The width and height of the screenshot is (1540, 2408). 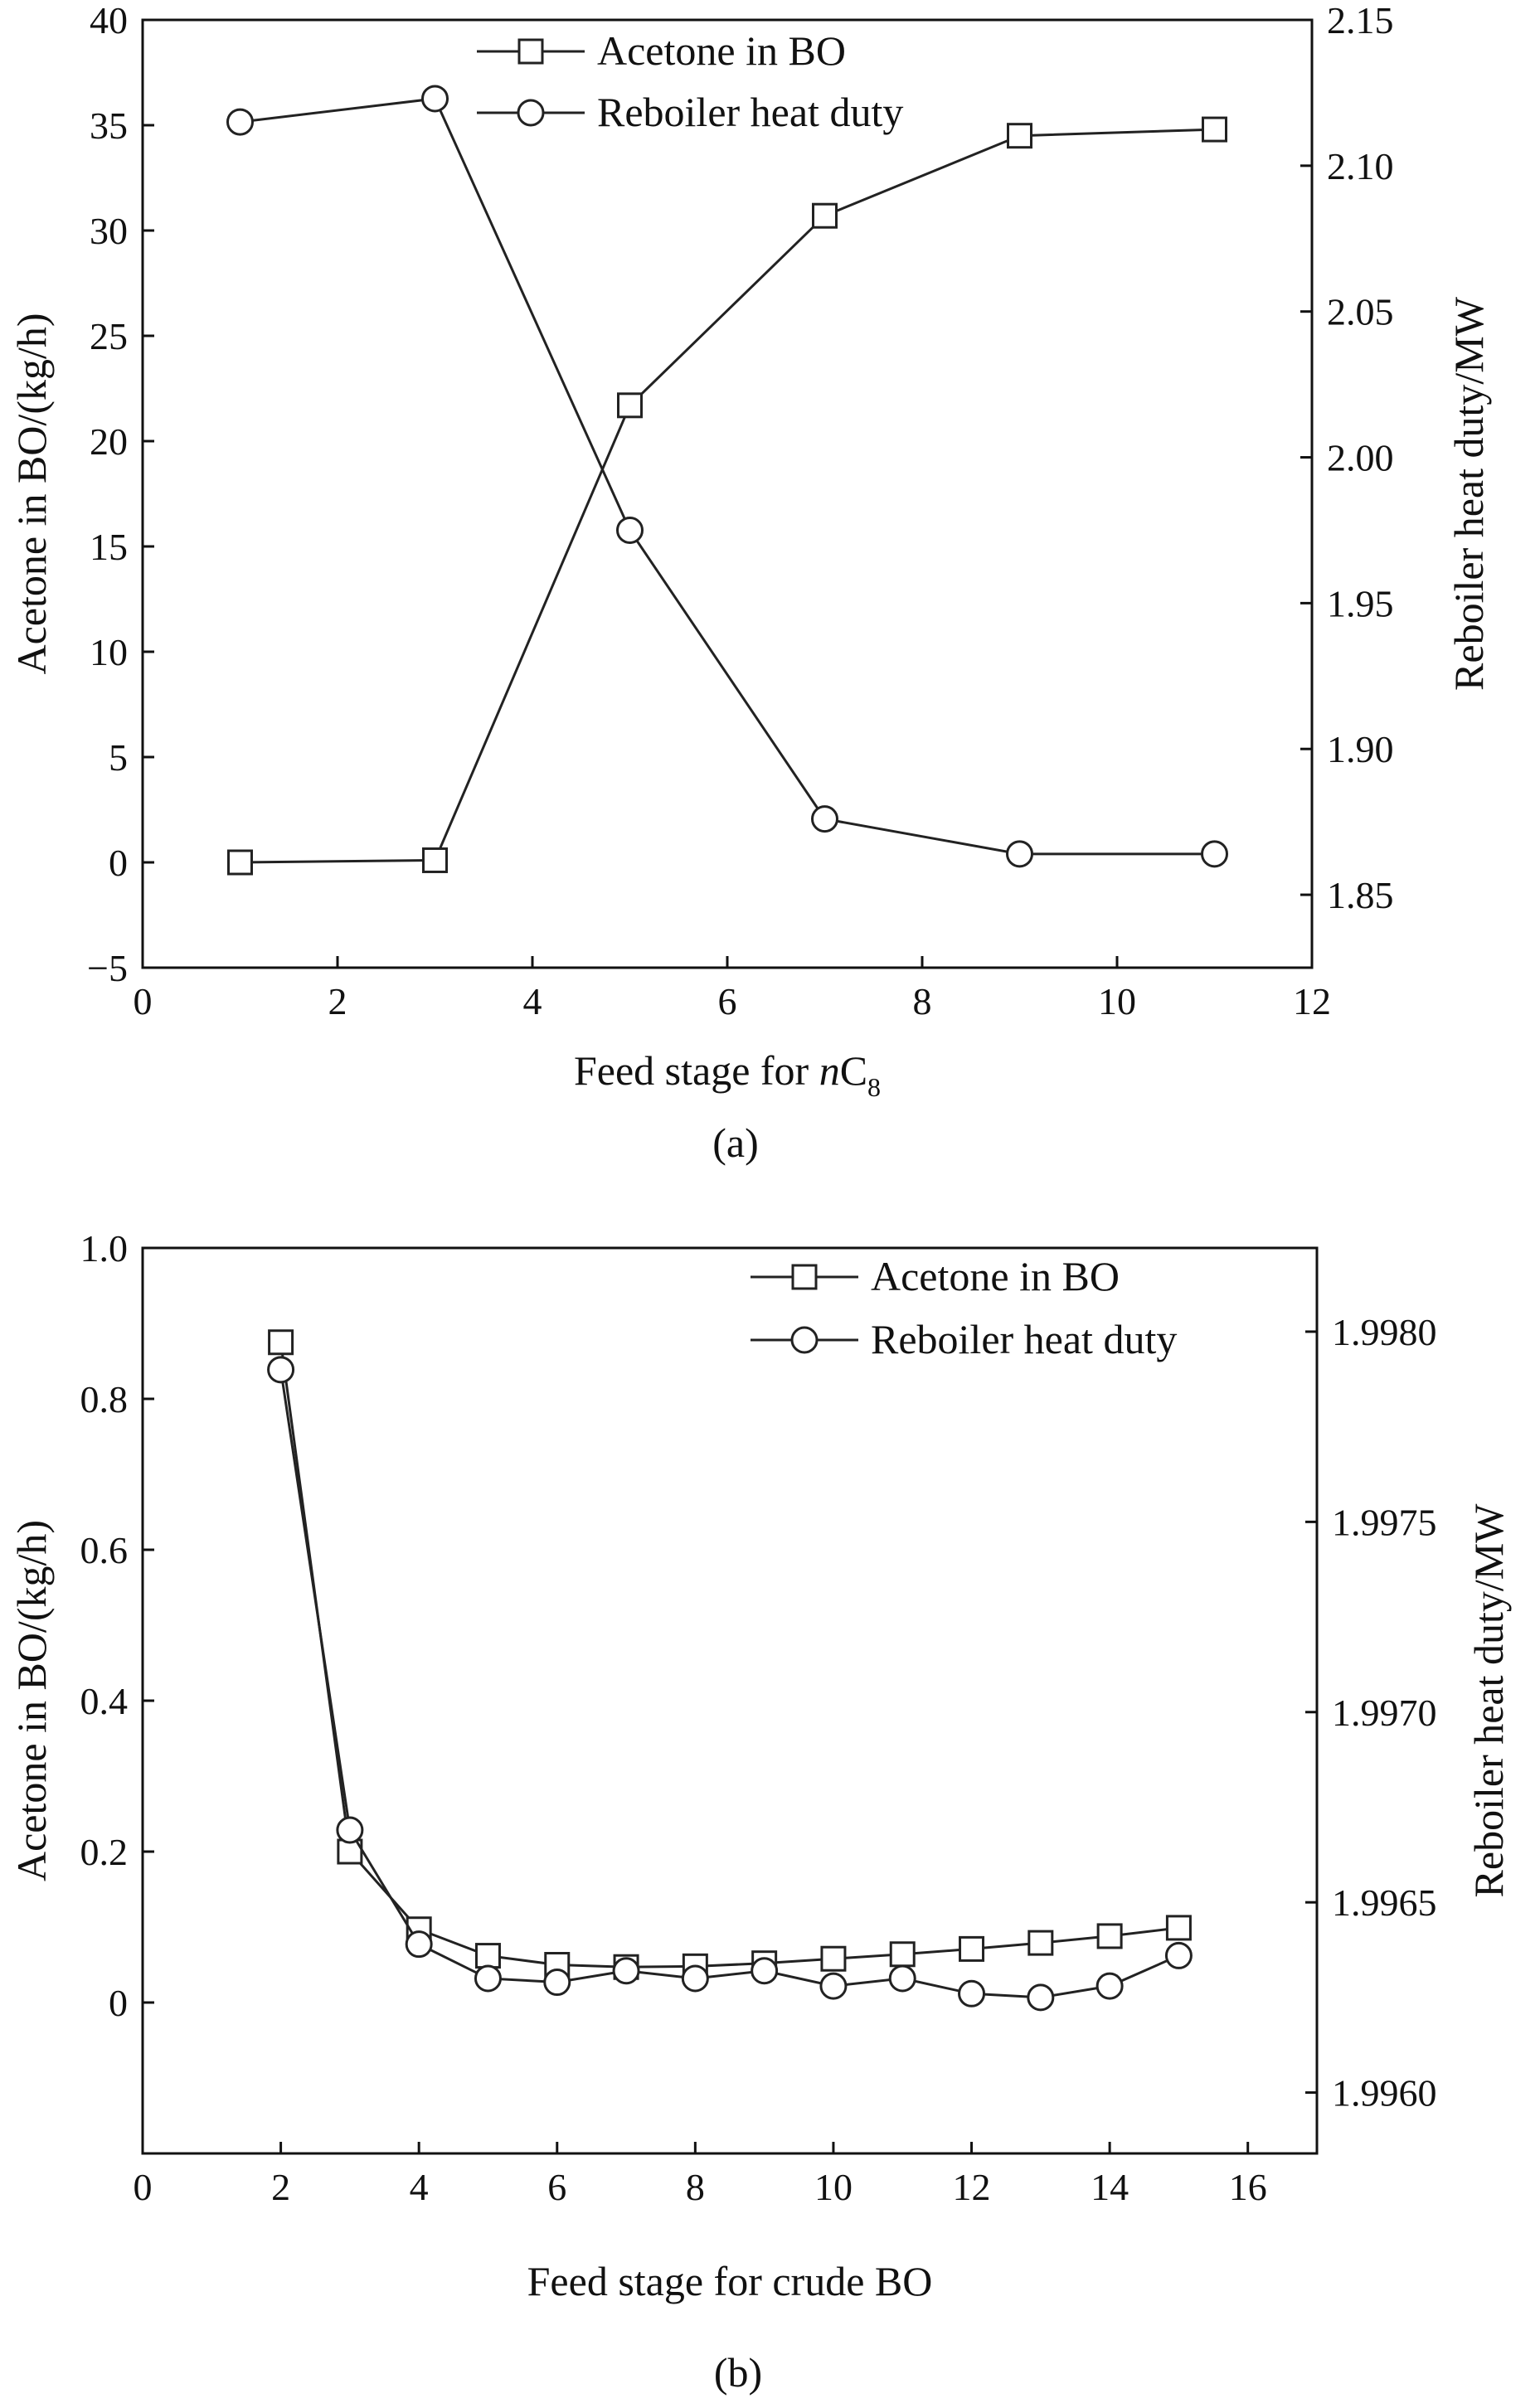 I want to click on chart-a-y-right-axis-title: Reboiler heat duty/MW, so click(x=1469, y=493).